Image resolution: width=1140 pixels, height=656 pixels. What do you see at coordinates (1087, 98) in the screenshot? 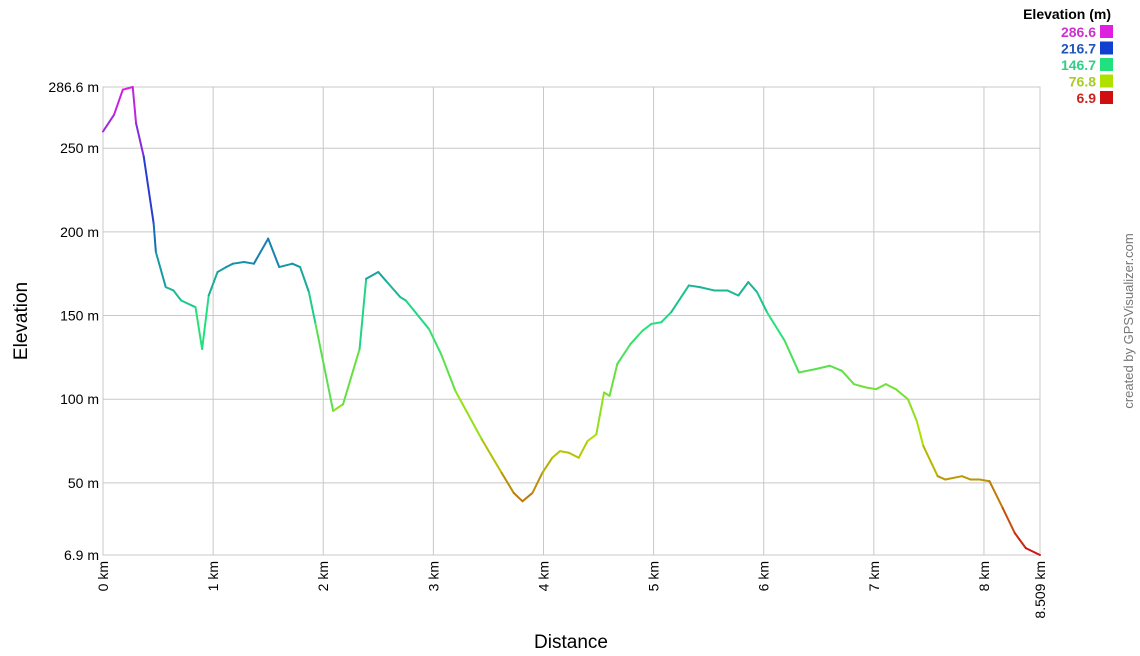
I see `legend-value: 6.9` at bounding box center [1087, 98].